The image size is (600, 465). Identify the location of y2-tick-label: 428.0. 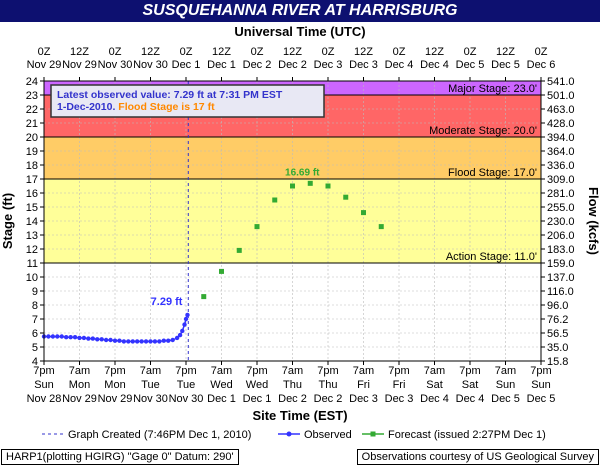
(561, 124).